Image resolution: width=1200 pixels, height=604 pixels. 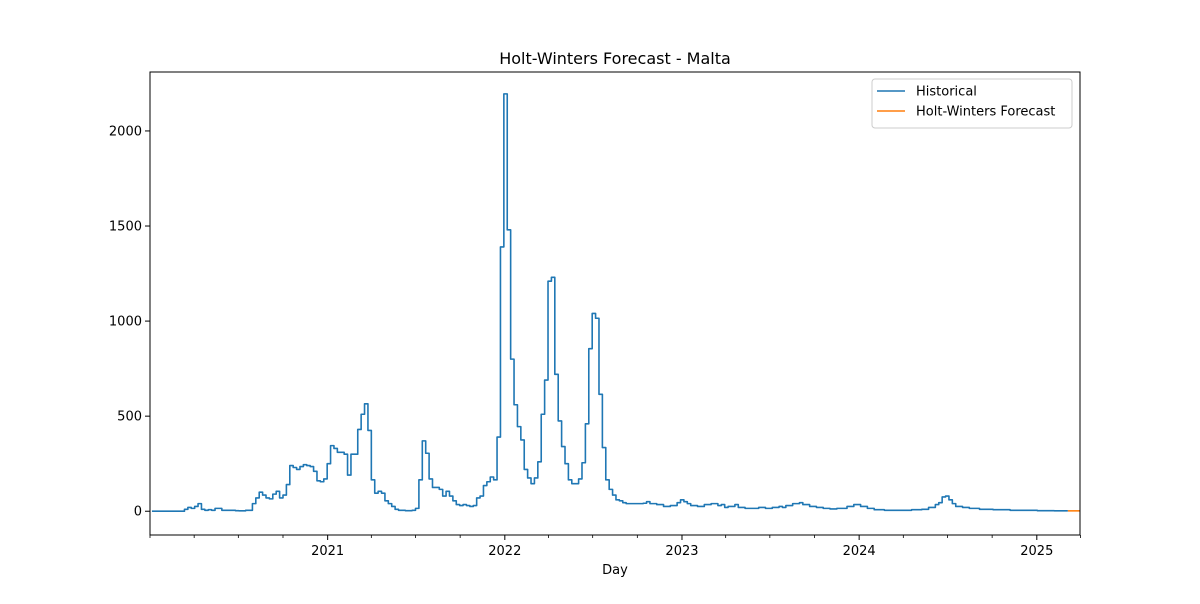 What do you see at coordinates (1036, 551) in the screenshot?
I see `x-tick-label: 2025` at bounding box center [1036, 551].